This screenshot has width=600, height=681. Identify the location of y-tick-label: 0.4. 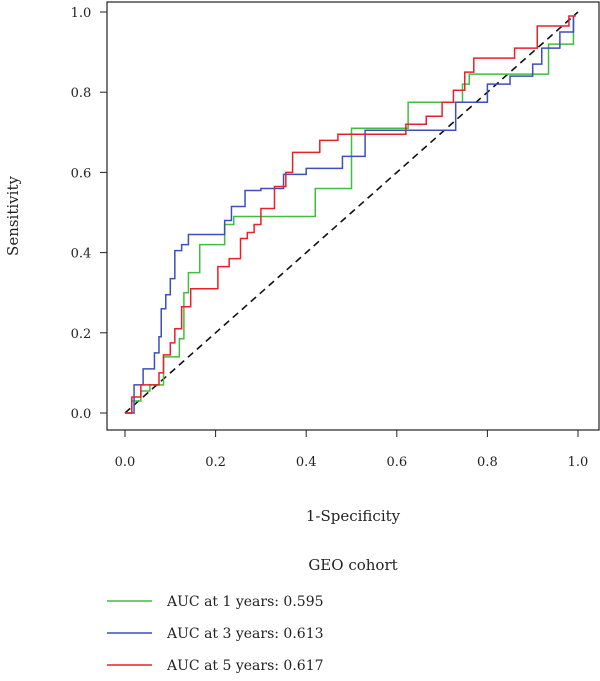
(81, 254).